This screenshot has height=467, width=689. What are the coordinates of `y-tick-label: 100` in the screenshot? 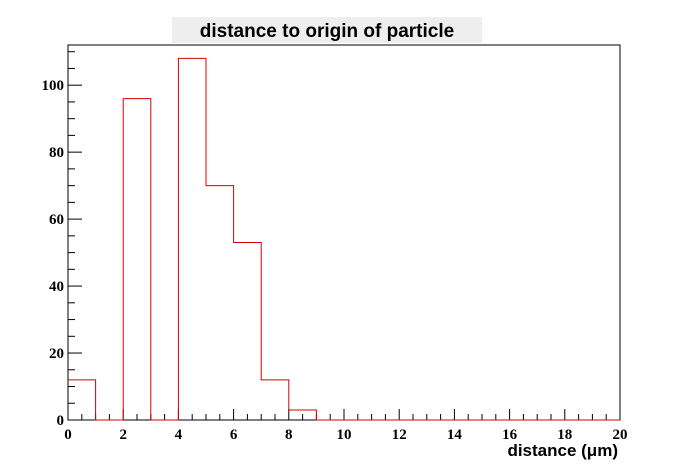 It's located at (53, 86).